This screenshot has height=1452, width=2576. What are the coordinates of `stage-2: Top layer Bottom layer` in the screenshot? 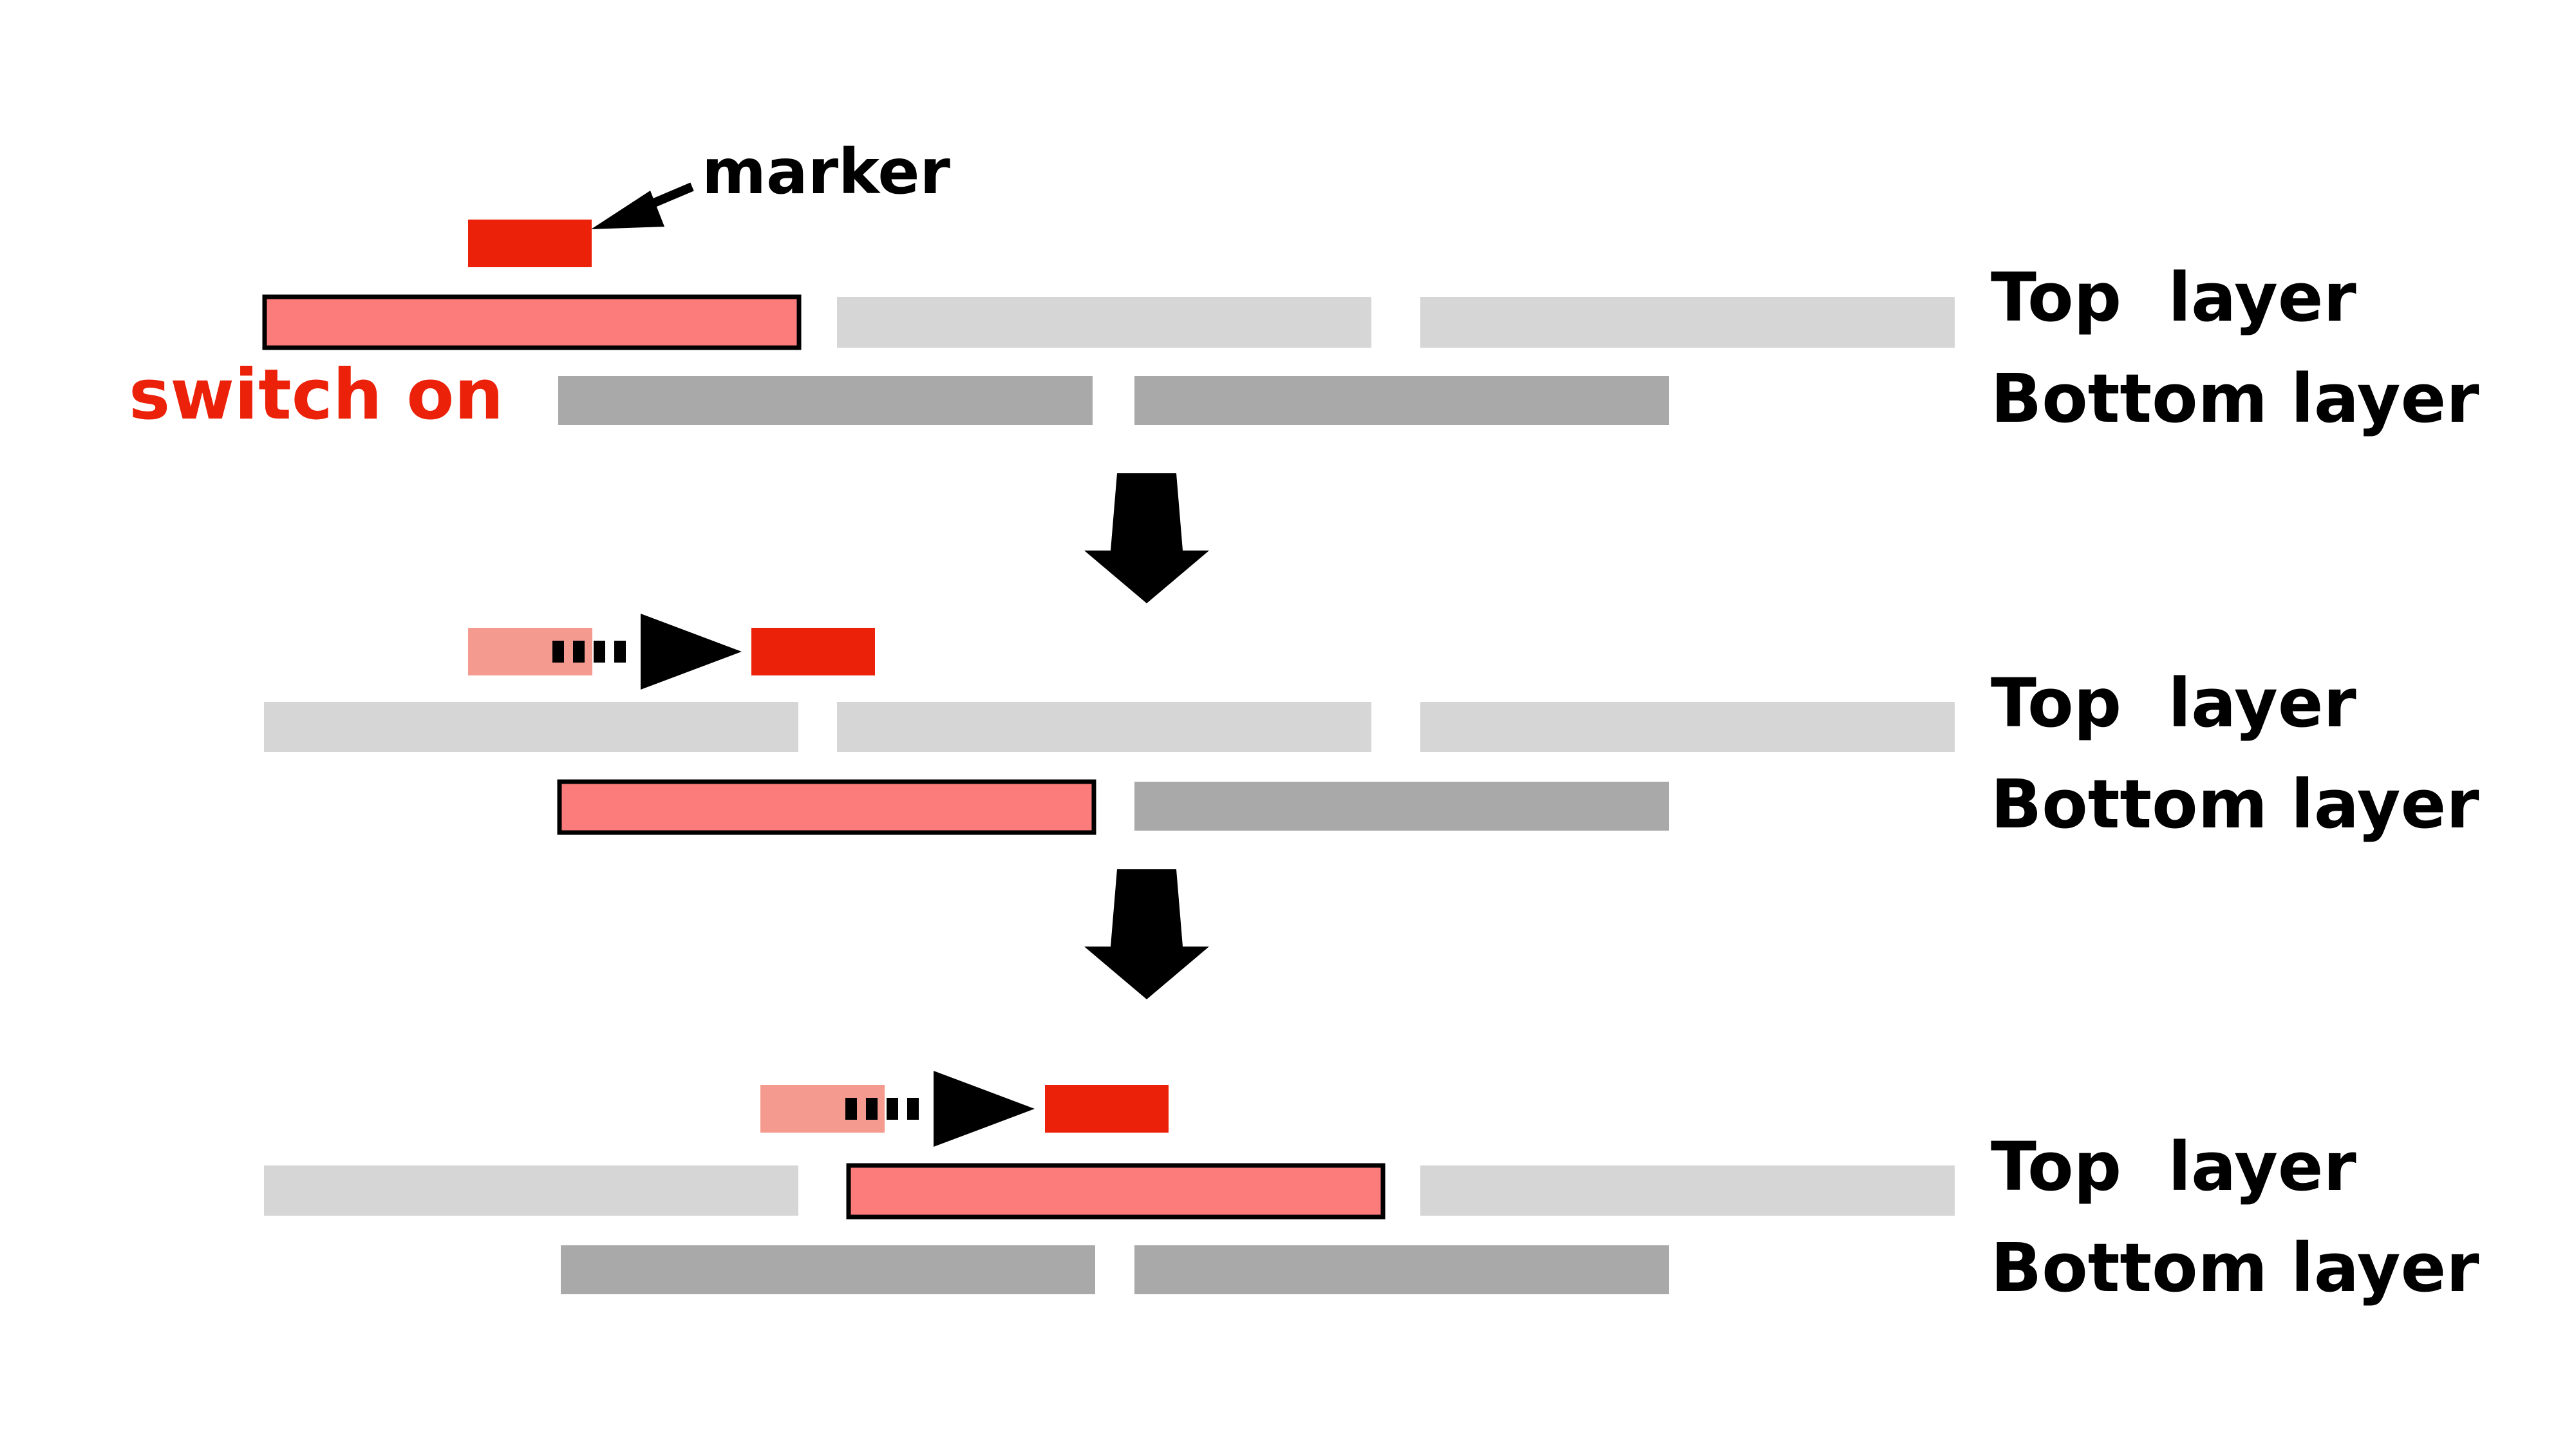 It's located at (1371, 729).